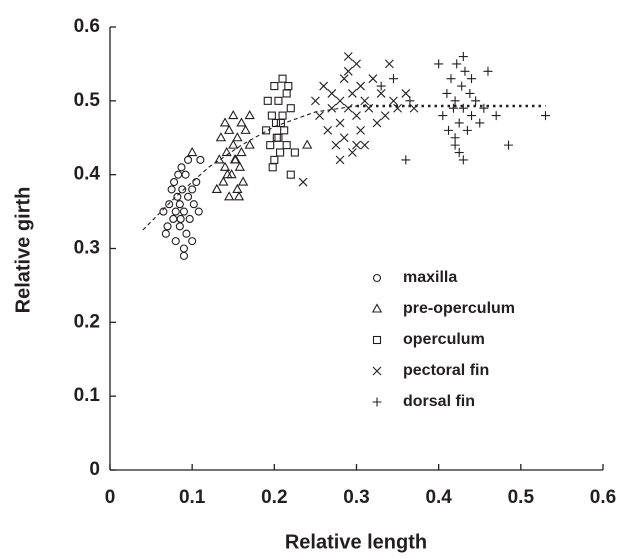 This screenshot has width=622, height=558. I want to click on legend-label: pre-operculum, so click(459, 308).